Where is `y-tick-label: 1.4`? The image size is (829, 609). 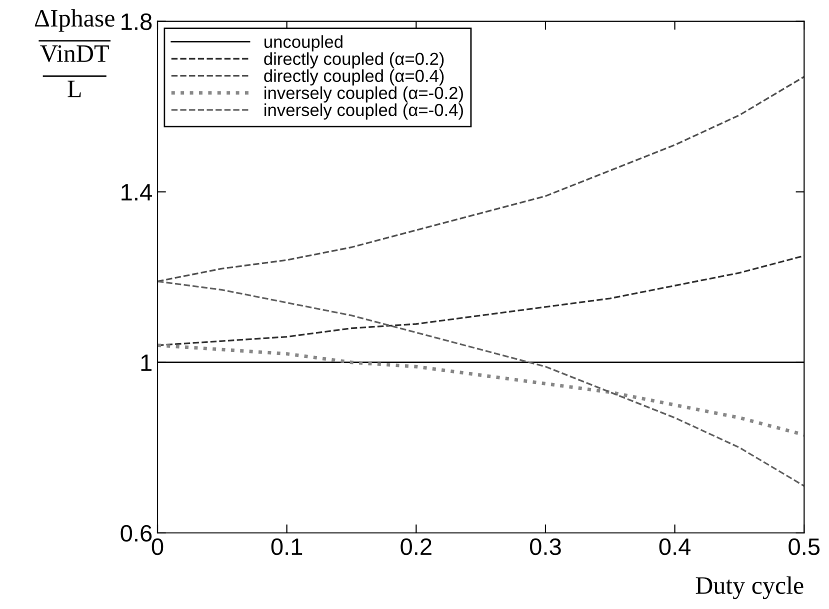 y-tick-label: 1.4 is located at coordinates (137, 192).